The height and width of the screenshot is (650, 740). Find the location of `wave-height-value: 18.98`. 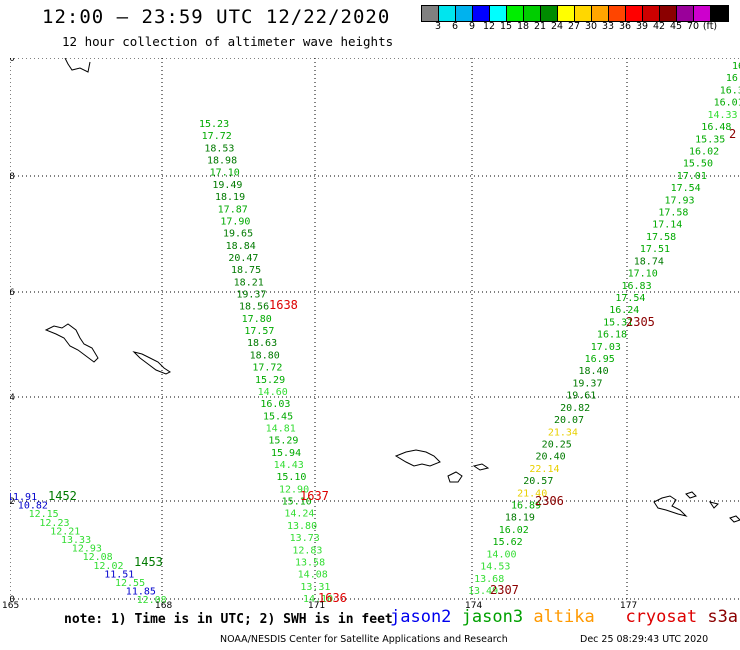

wave-height-value: 18.98 is located at coordinates (222, 161).